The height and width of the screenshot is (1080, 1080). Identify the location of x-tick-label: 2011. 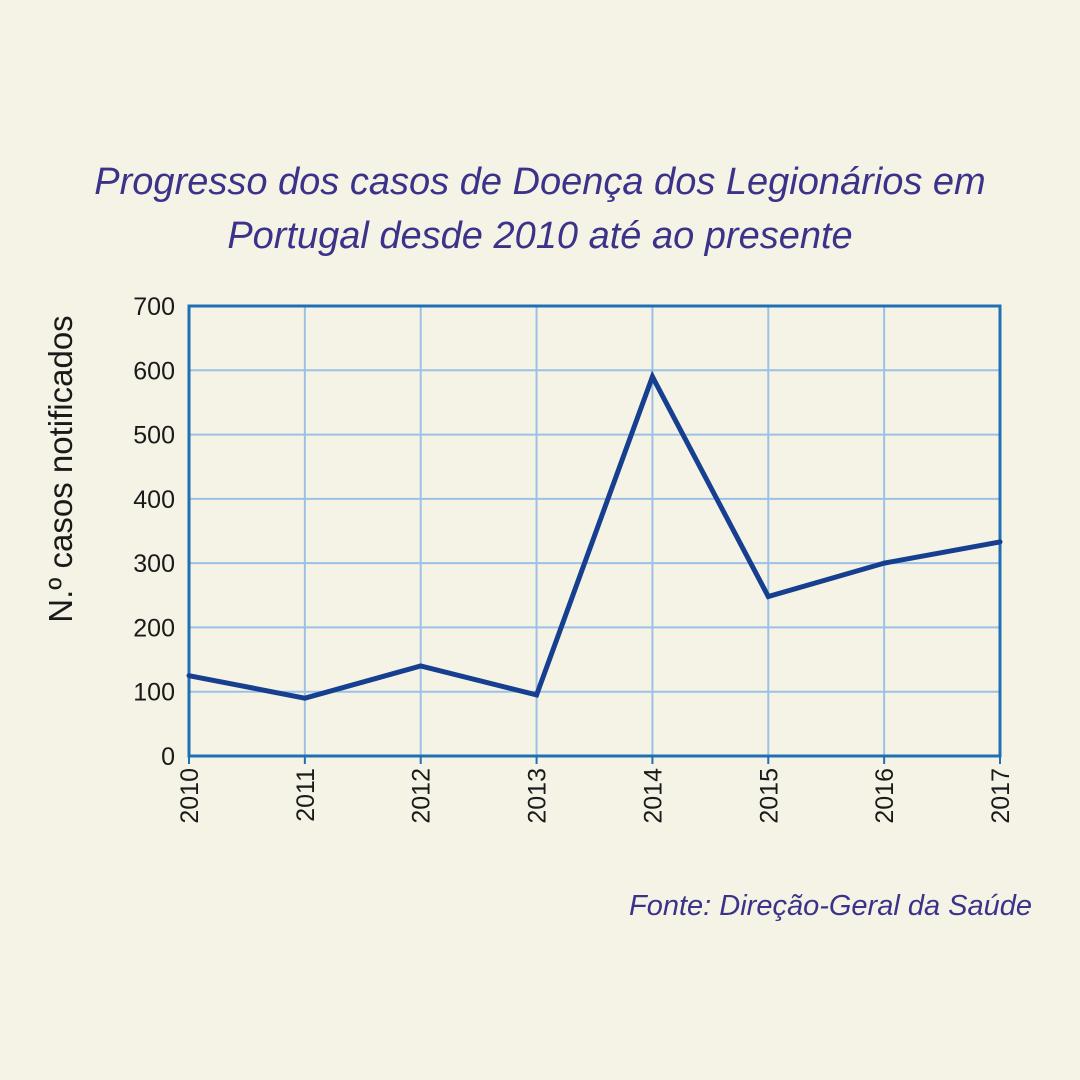
(306, 795).